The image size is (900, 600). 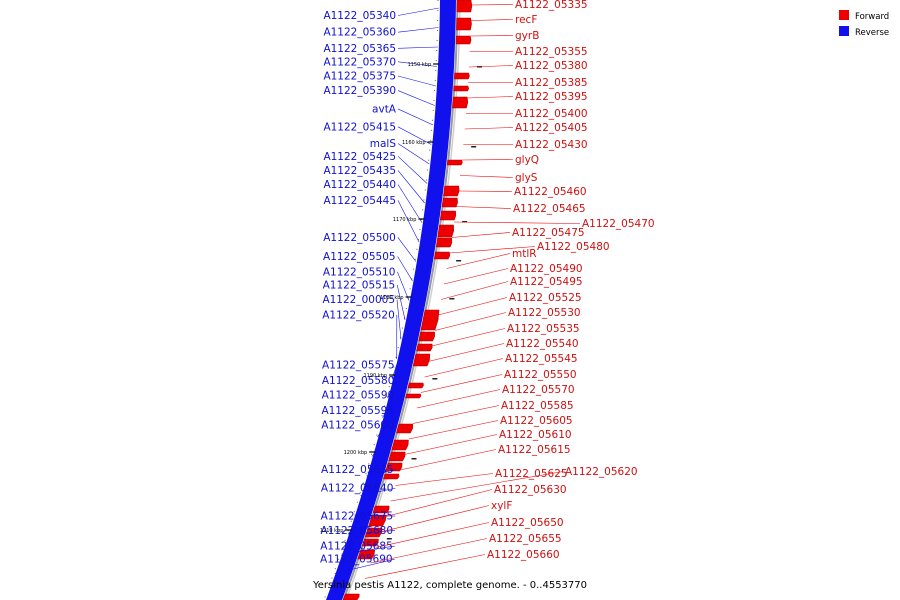 What do you see at coordinates (535, 435) in the screenshot?
I see `forward-gene-label: A1122_05610` at bounding box center [535, 435].